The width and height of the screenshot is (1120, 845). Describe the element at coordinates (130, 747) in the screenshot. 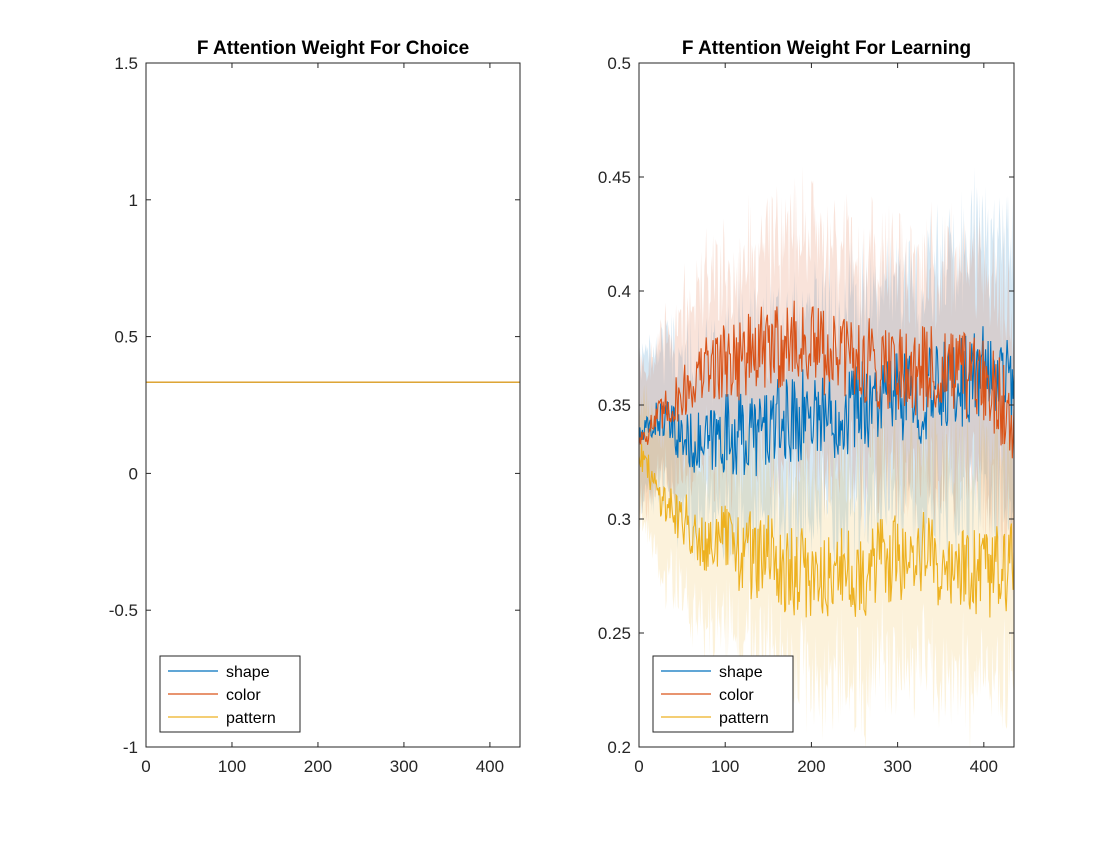

I see `y-tick-label: -1` at that location.